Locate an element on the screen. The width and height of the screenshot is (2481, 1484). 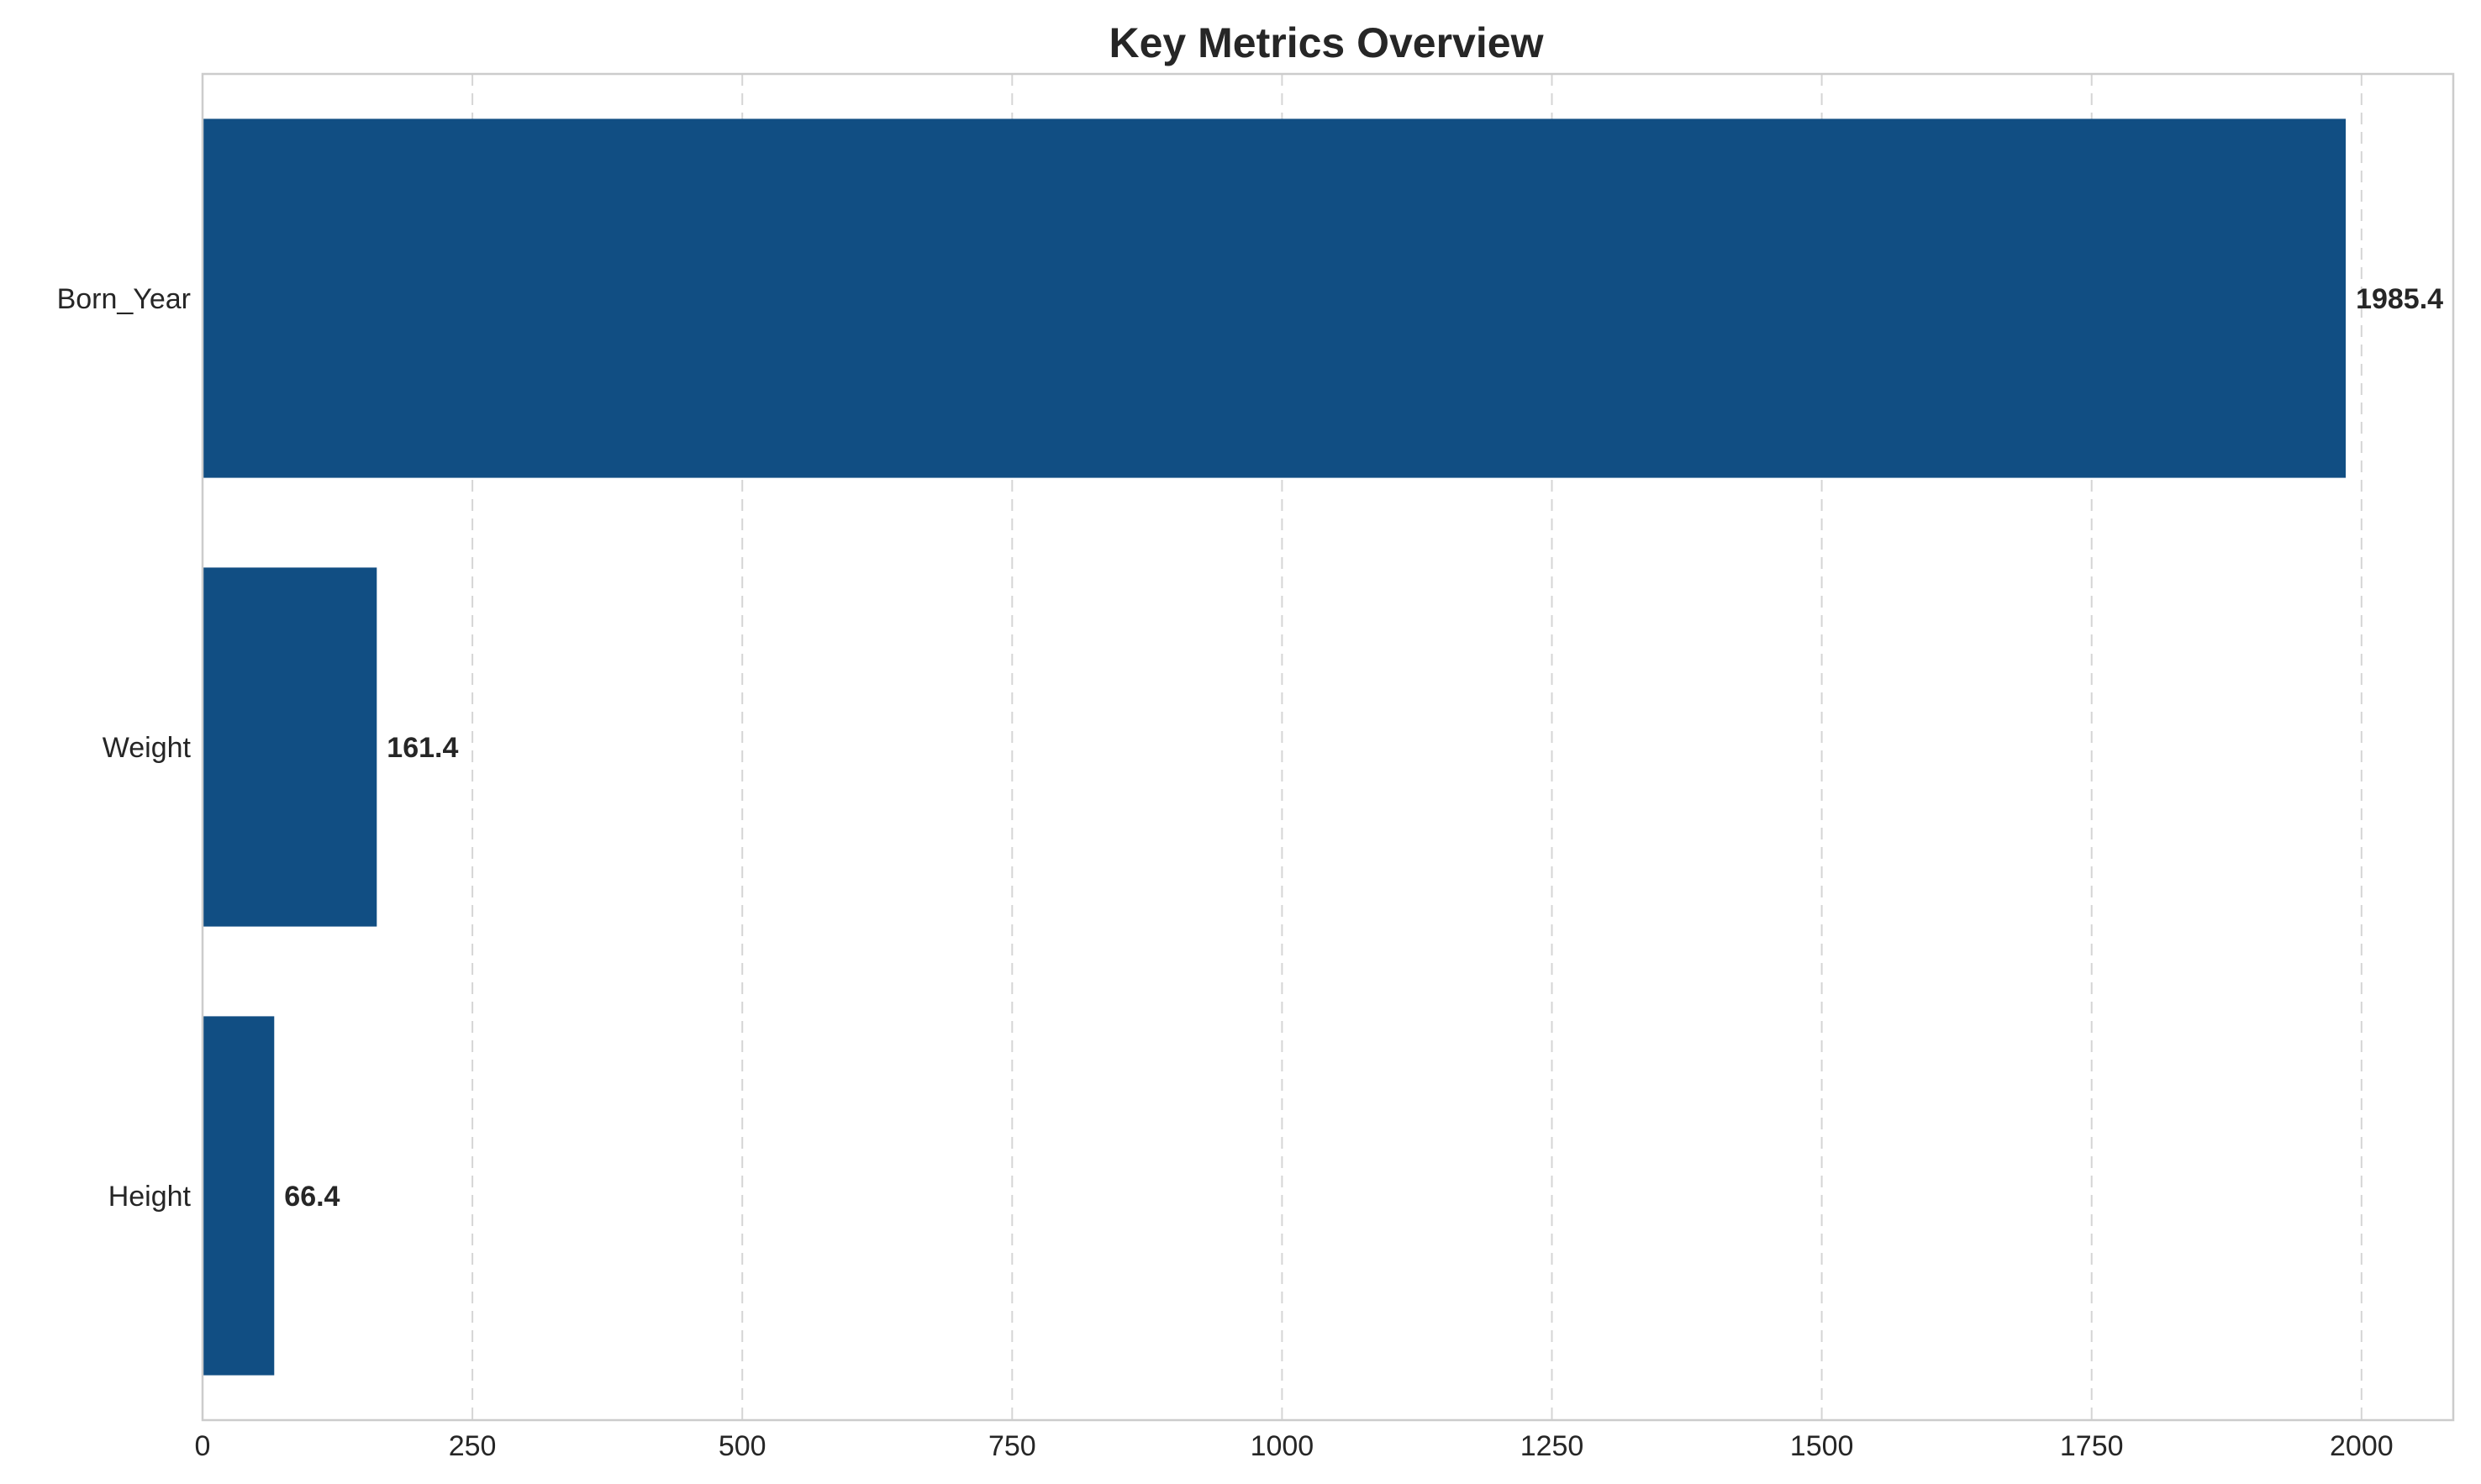
data-label: 1985.4 is located at coordinates (2399, 299).